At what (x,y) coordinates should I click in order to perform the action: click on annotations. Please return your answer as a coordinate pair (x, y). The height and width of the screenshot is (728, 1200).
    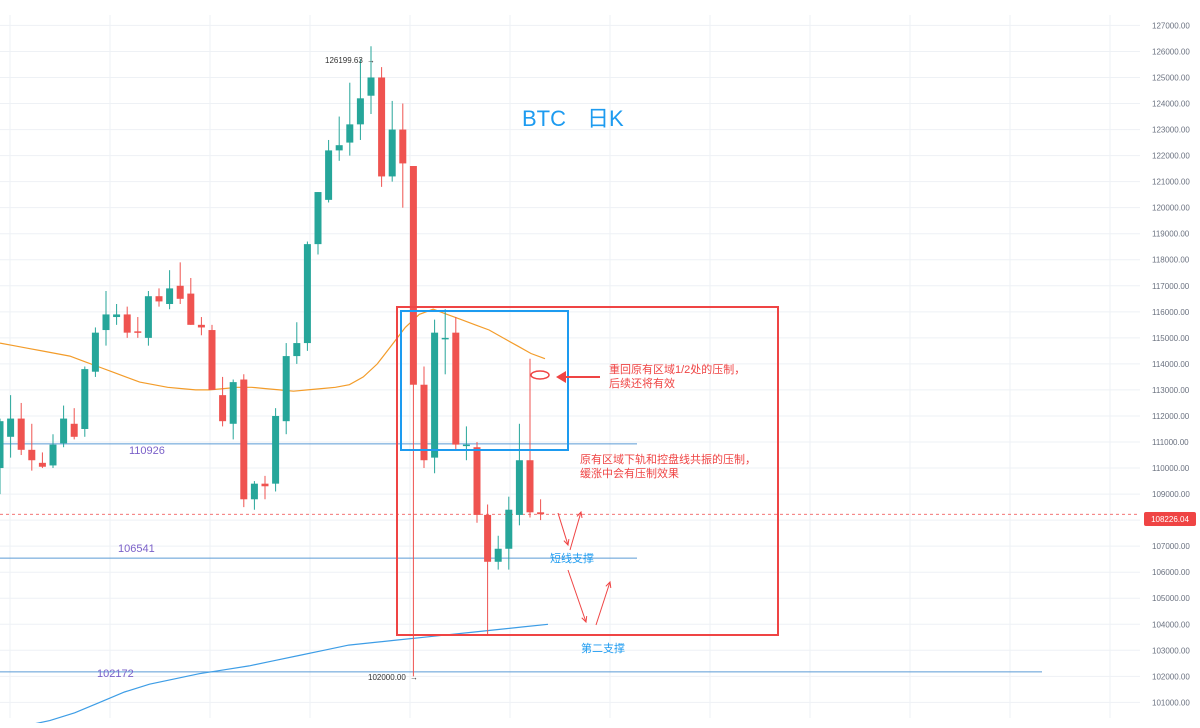
    Looking at the image, I should click on (587, 471).